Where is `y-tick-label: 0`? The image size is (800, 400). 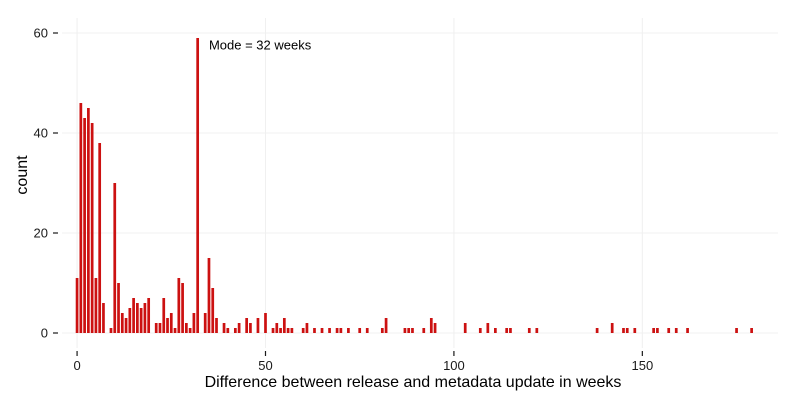
y-tick-label: 0 is located at coordinates (44, 333).